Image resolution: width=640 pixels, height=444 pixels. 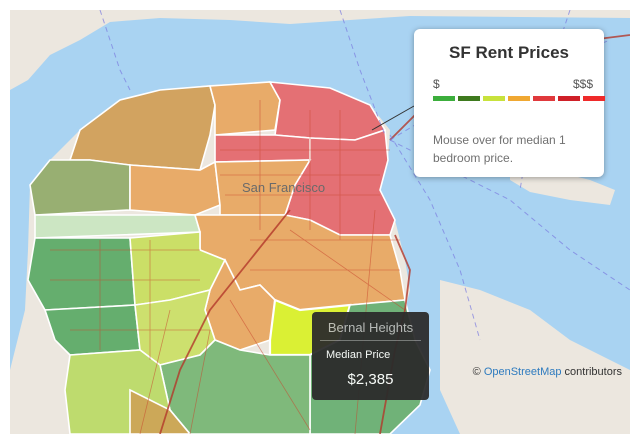 What do you see at coordinates (80, 187) in the screenshot?
I see `neighborhood-outer-richmond` at bounding box center [80, 187].